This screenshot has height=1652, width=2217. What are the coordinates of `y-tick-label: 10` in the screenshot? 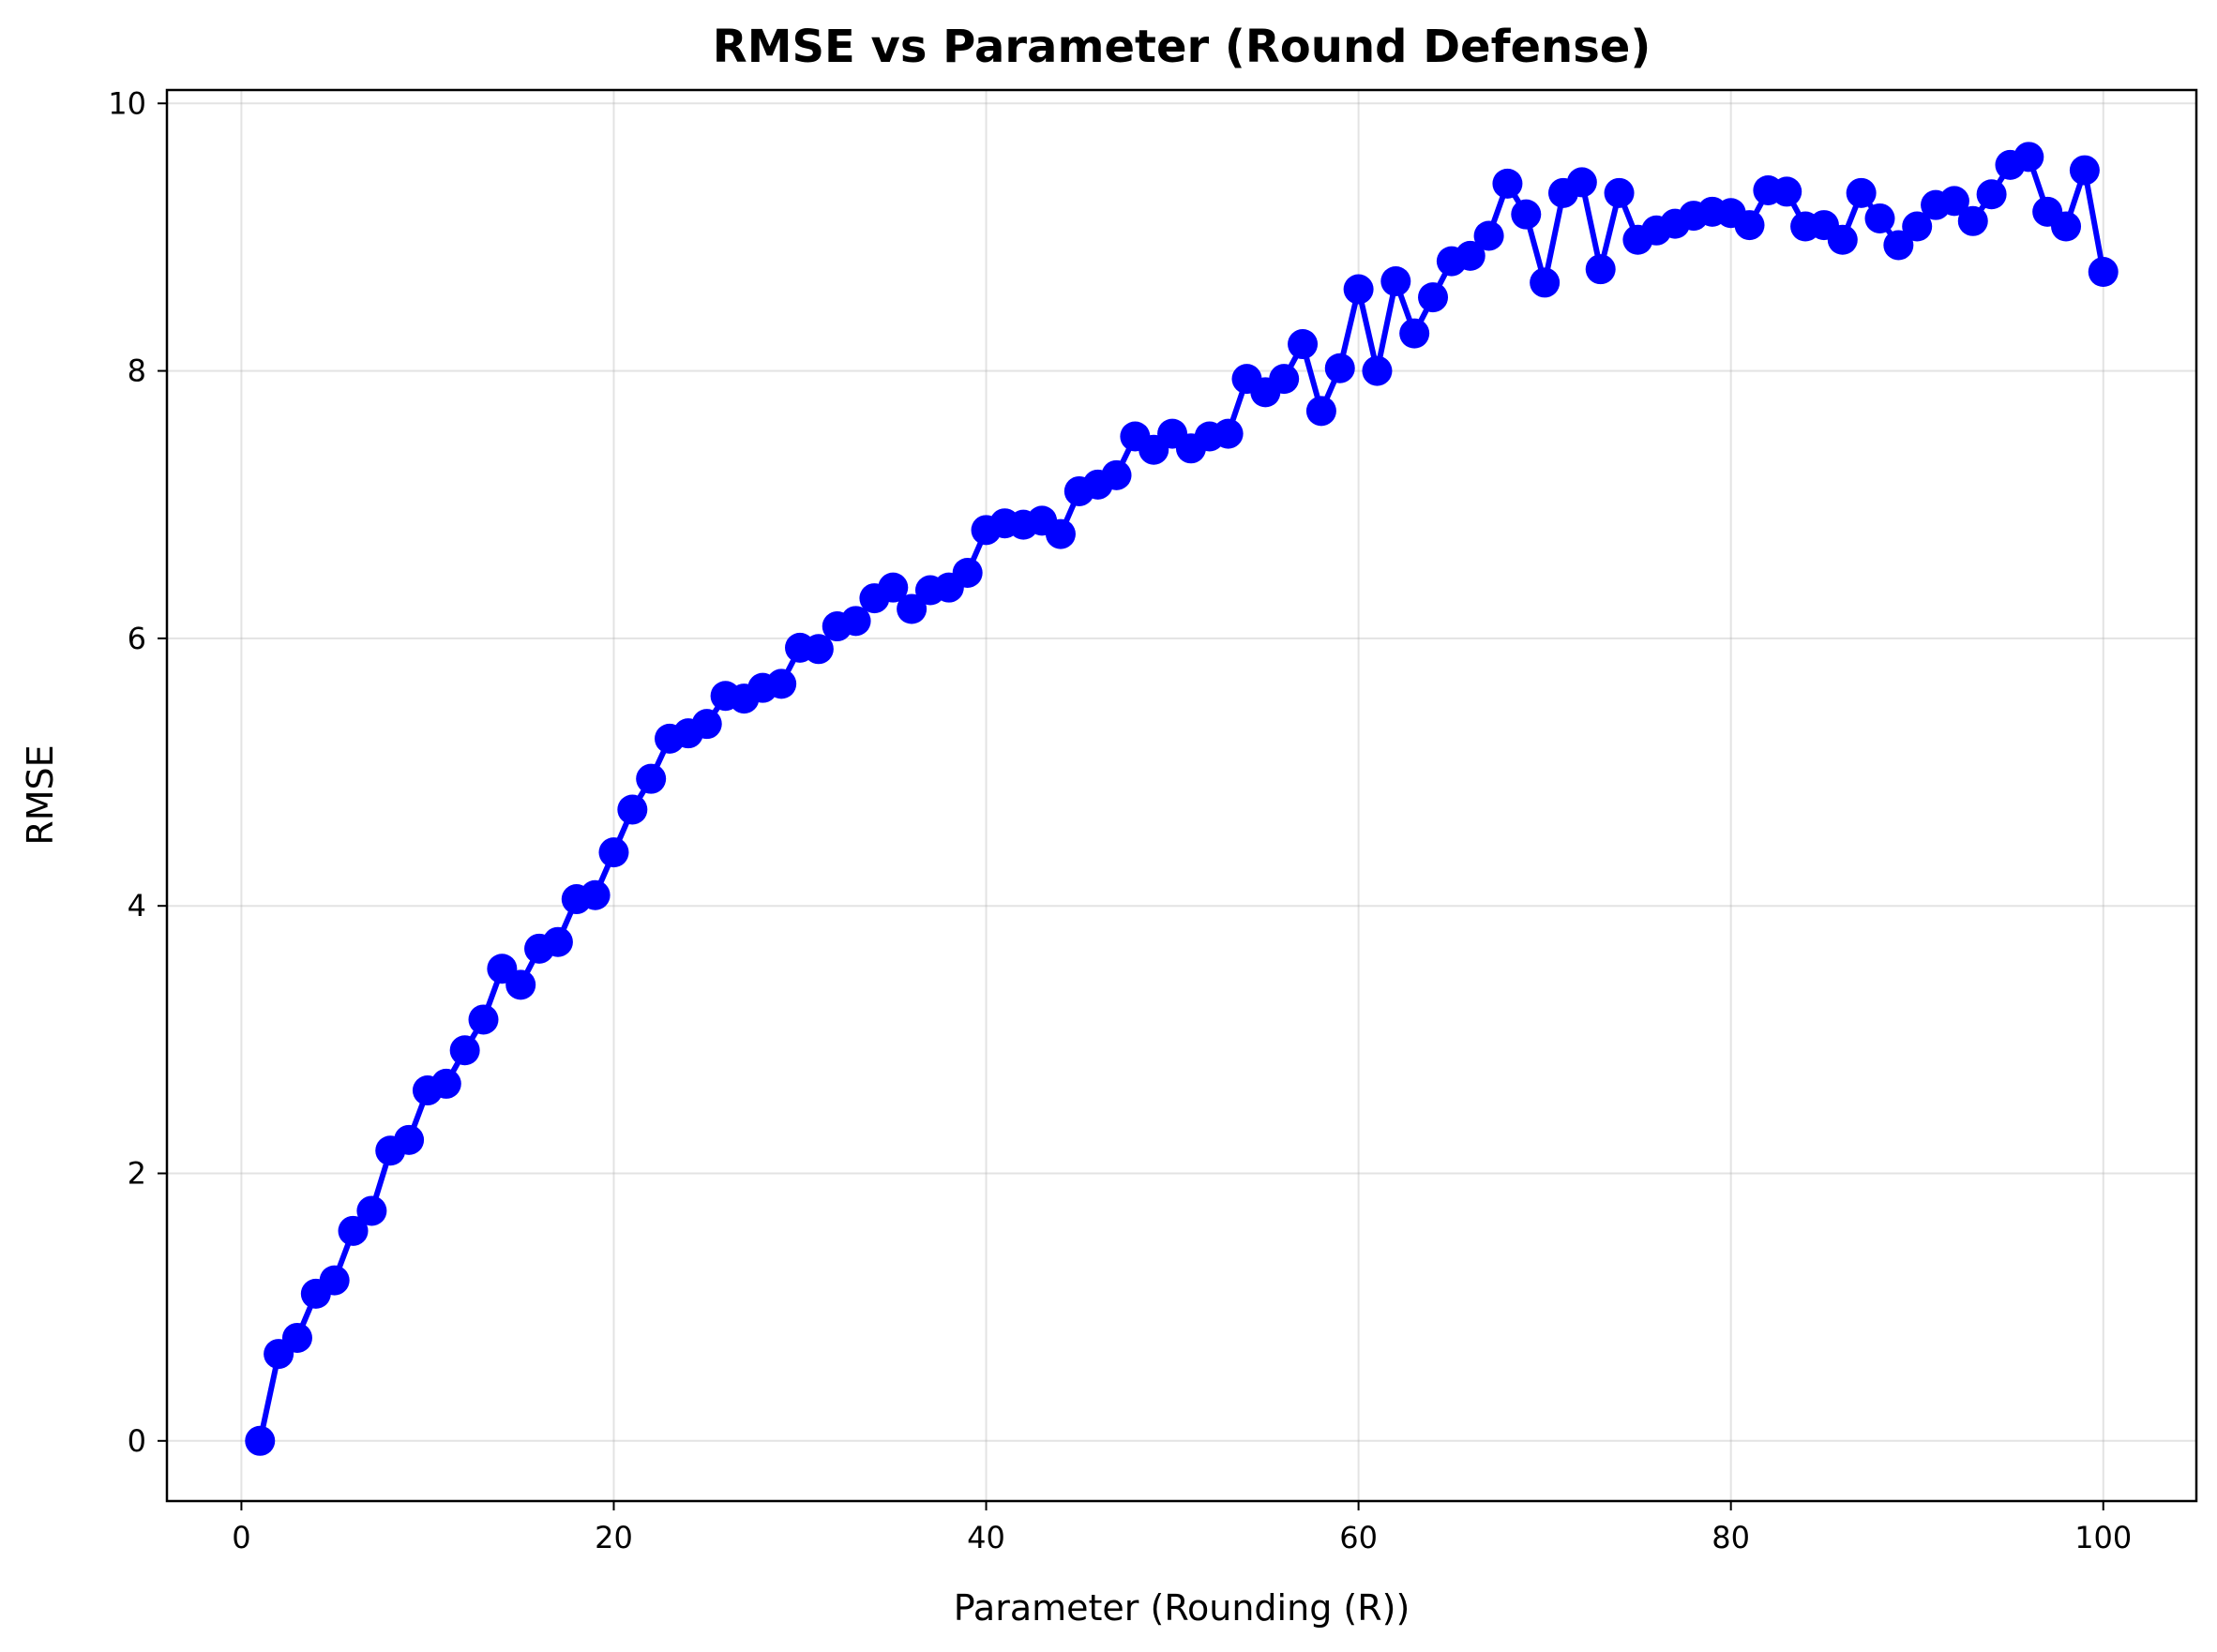 It's located at (127, 103).